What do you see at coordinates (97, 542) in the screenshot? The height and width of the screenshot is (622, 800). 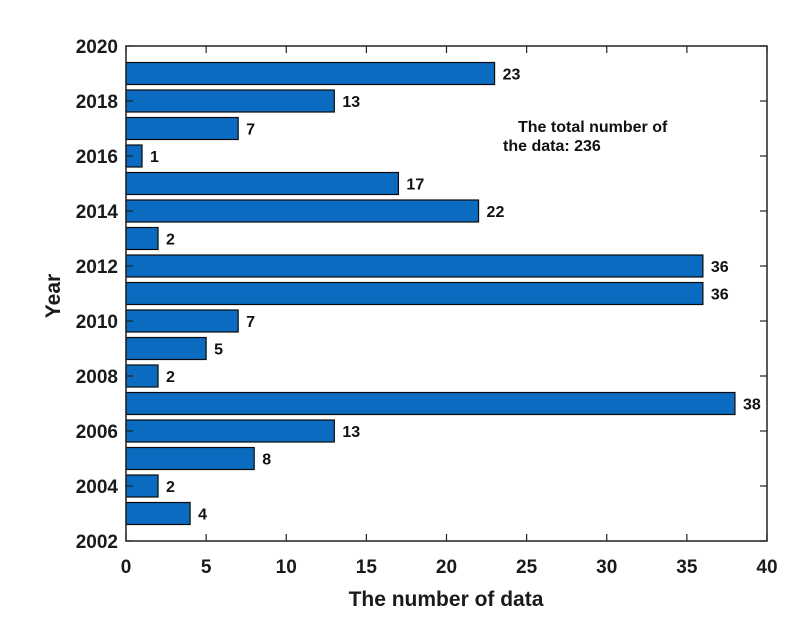 I see `y-tick-label-2002: 2002` at bounding box center [97, 542].